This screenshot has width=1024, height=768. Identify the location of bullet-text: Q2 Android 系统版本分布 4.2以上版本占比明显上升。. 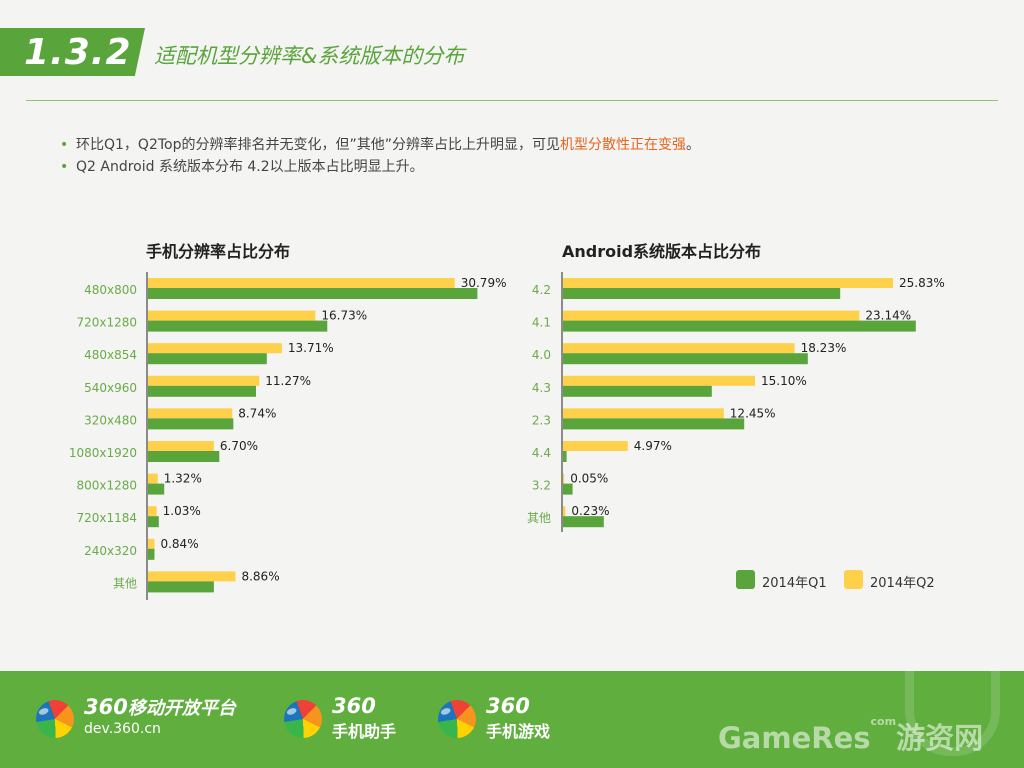
(250, 167).